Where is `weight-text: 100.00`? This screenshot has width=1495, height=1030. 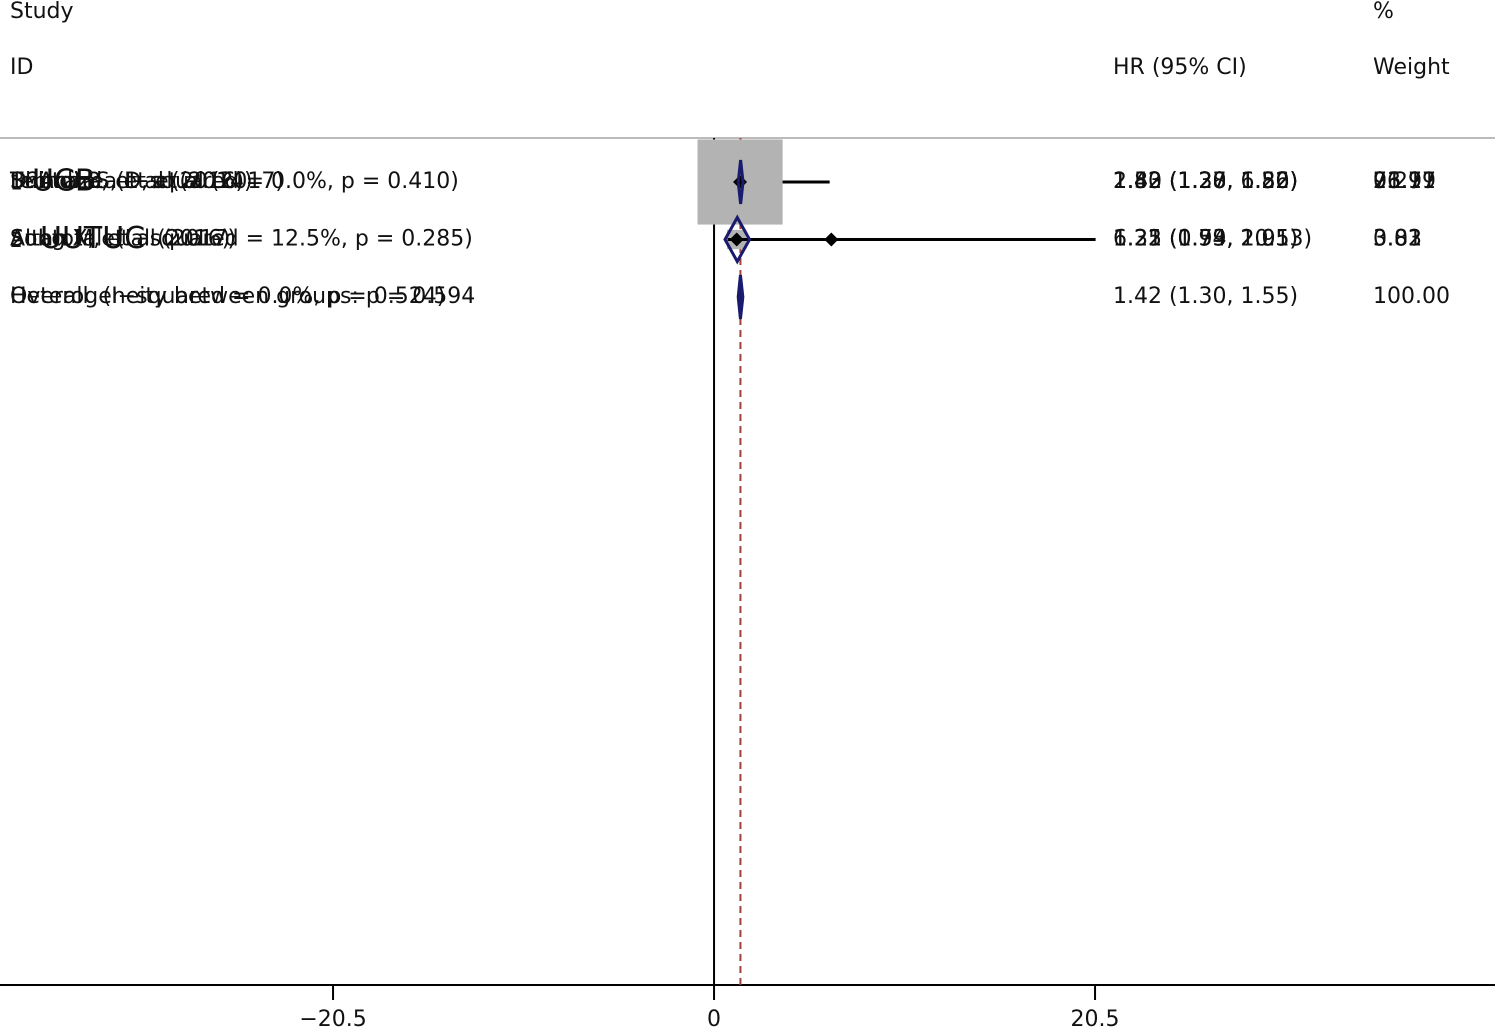 weight-text: 100.00 is located at coordinates (1411, 296).